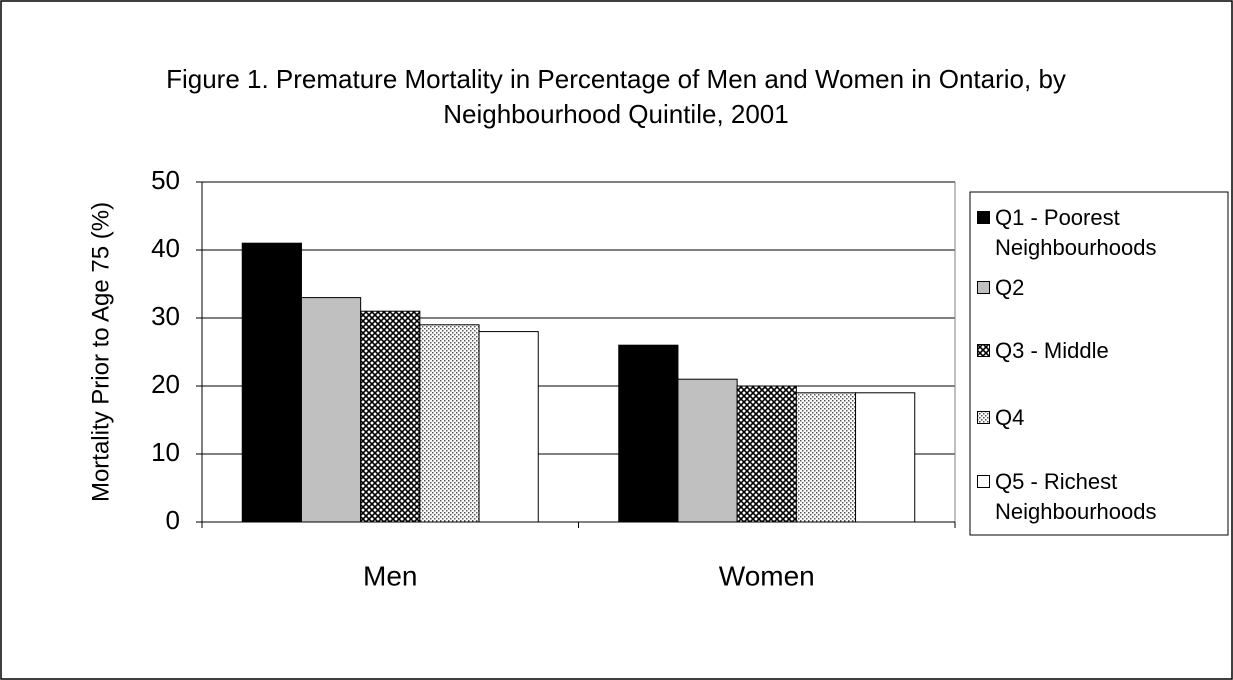  Describe the element at coordinates (1010, 287) in the screenshot. I see `legend-label: Q2` at that location.